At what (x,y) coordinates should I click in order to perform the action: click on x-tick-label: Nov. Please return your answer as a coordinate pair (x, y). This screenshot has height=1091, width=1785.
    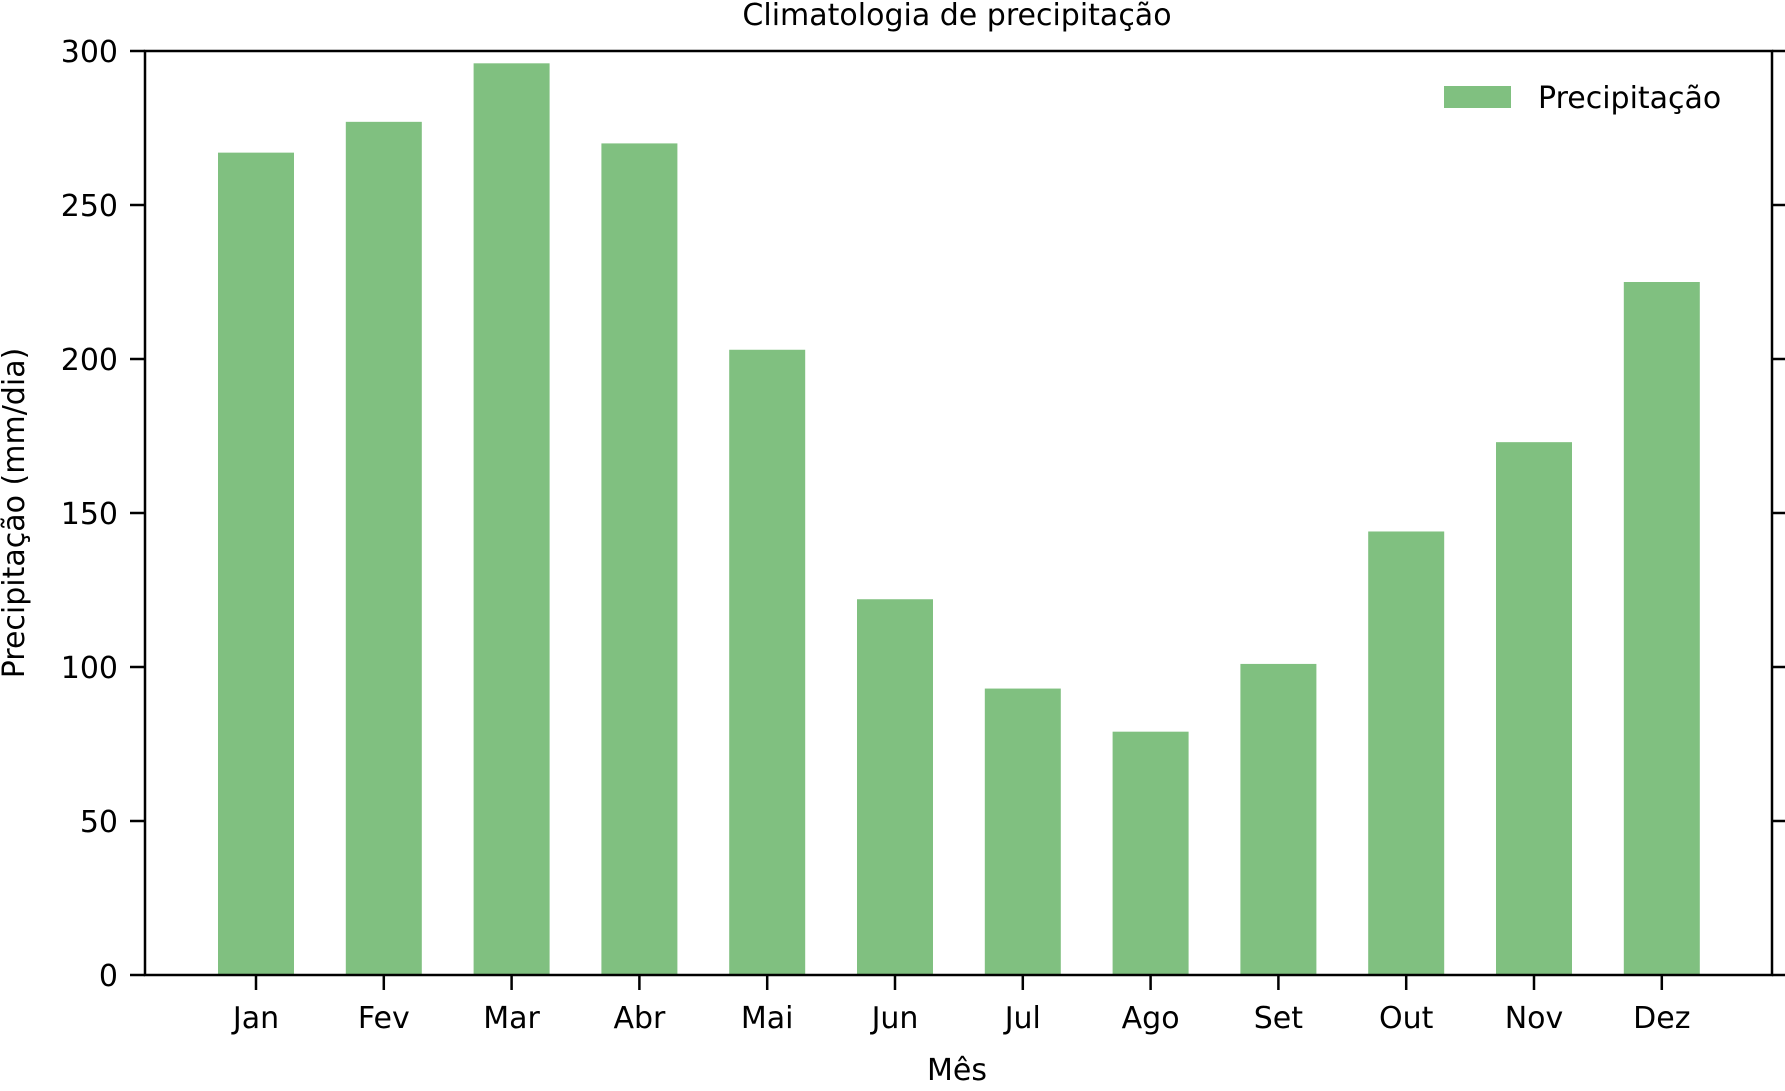
    Looking at the image, I should click on (1534, 1018).